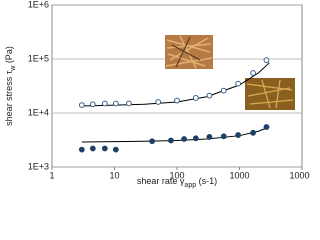 This screenshot has width=320, height=240. What do you see at coordinates (38, 166) in the screenshot?
I see `y-tick-label: 1E+3` at bounding box center [38, 166].